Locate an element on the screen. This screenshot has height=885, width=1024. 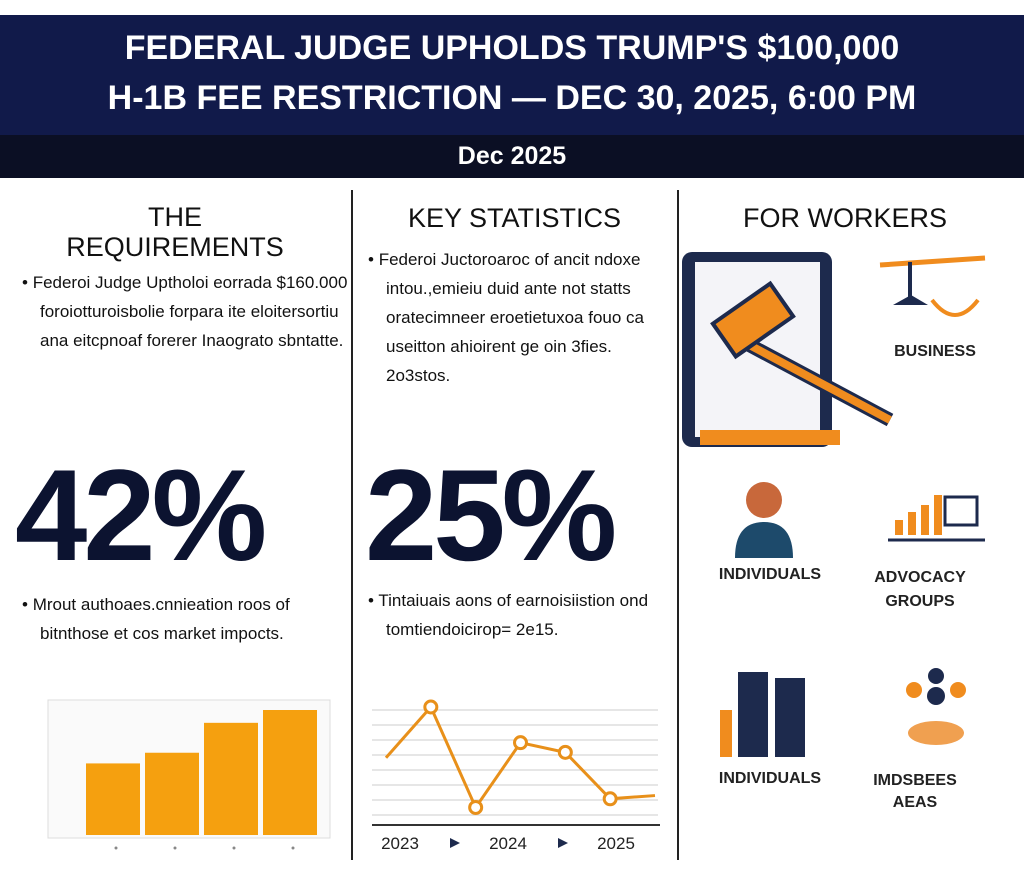
label: BUSINESS is located at coordinates (935, 351).